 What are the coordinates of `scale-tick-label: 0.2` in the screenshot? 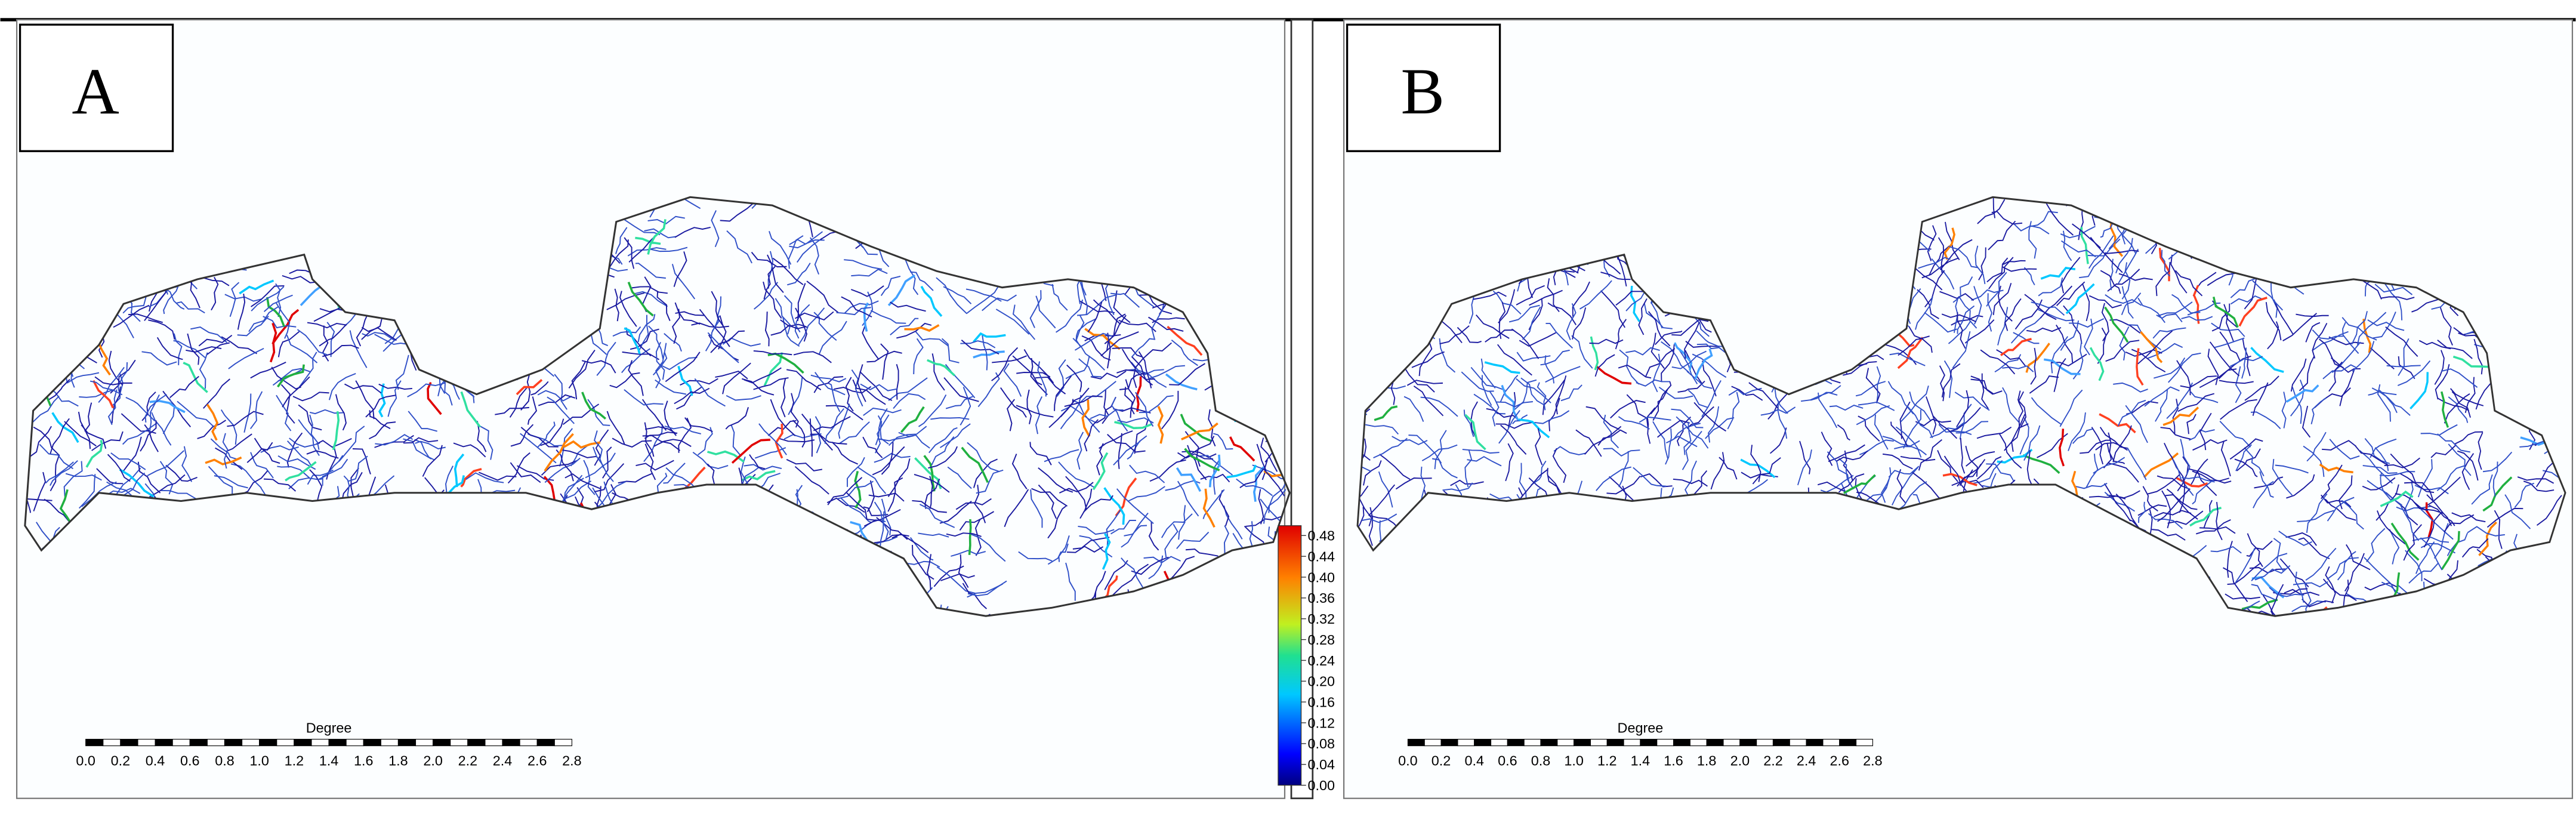 It's located at (121, 761).